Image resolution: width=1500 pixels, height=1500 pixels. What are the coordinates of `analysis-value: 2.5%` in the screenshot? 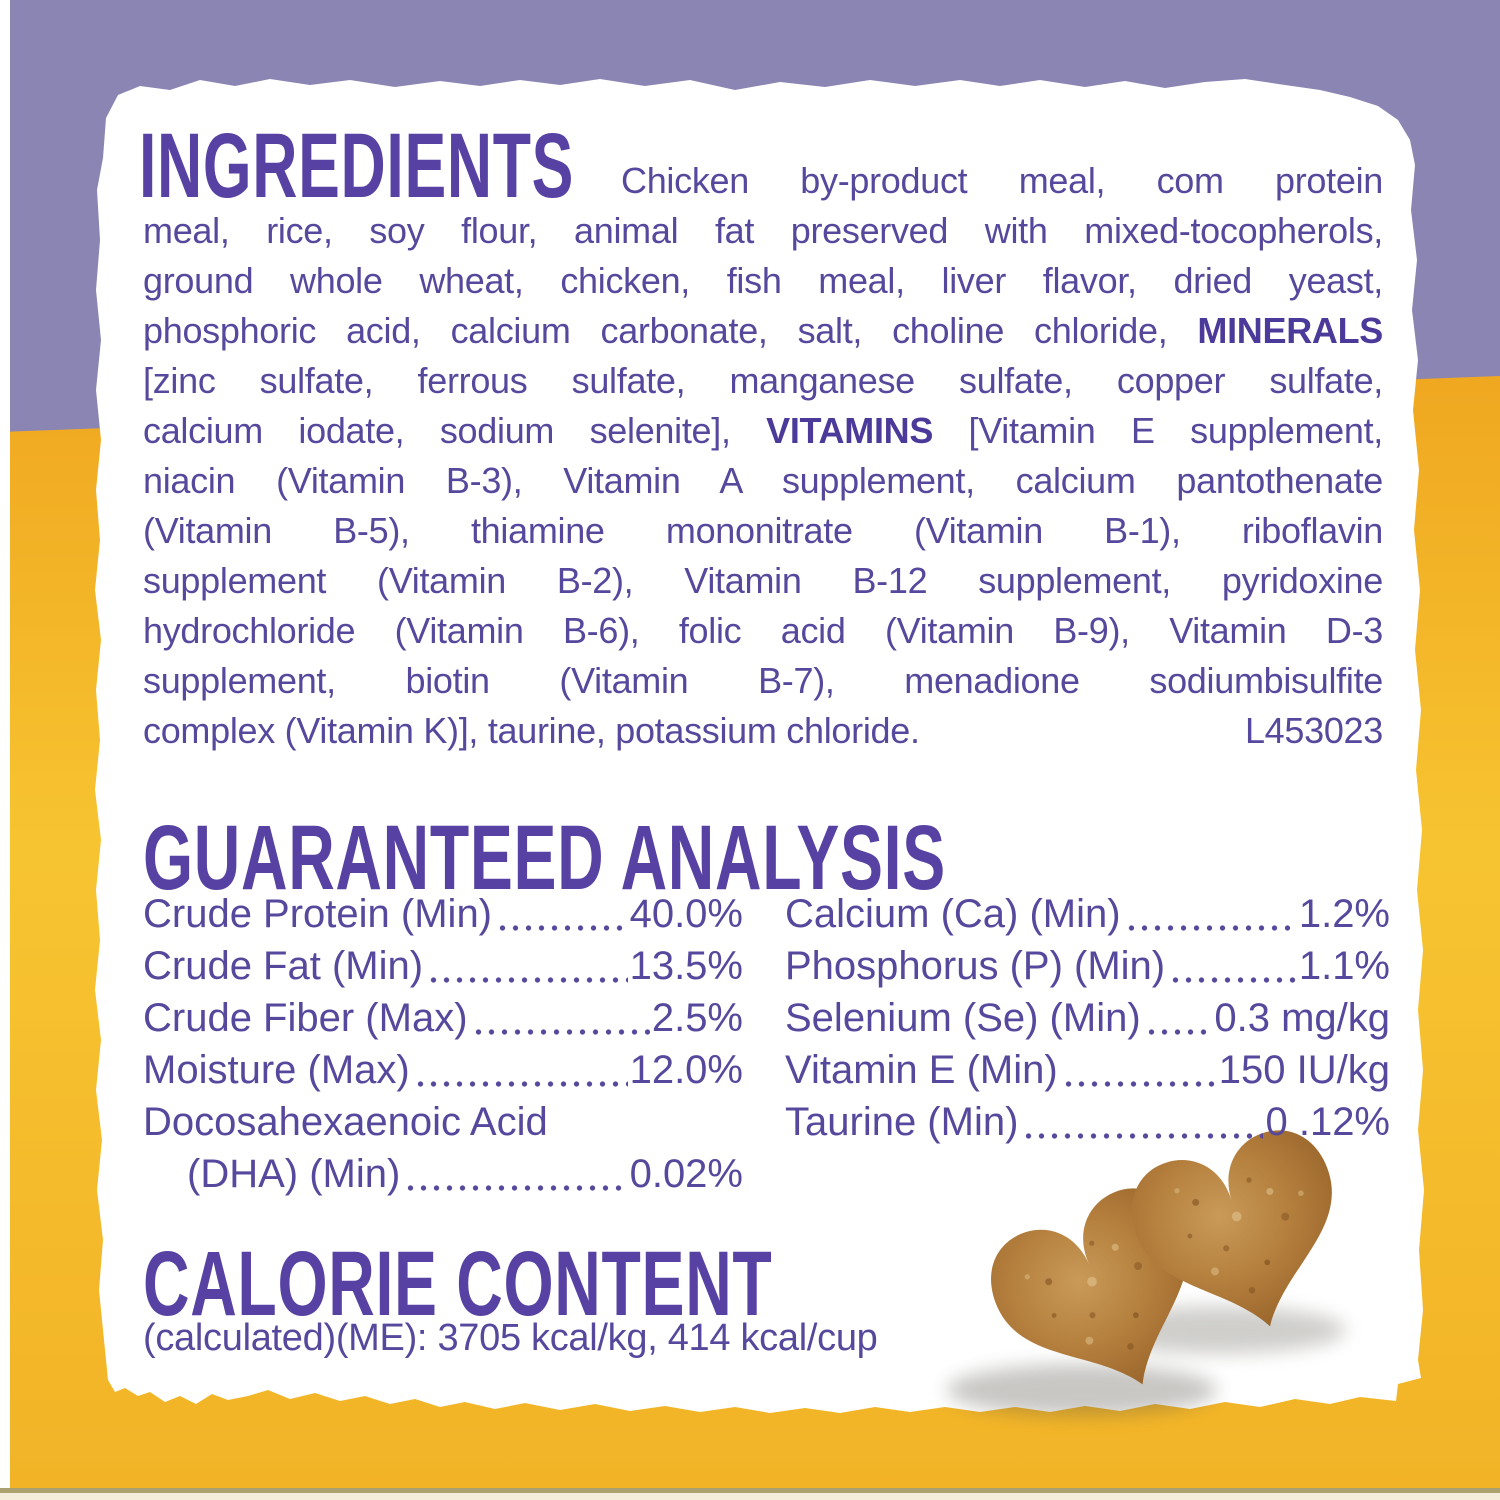 It's located at (697, 1018).